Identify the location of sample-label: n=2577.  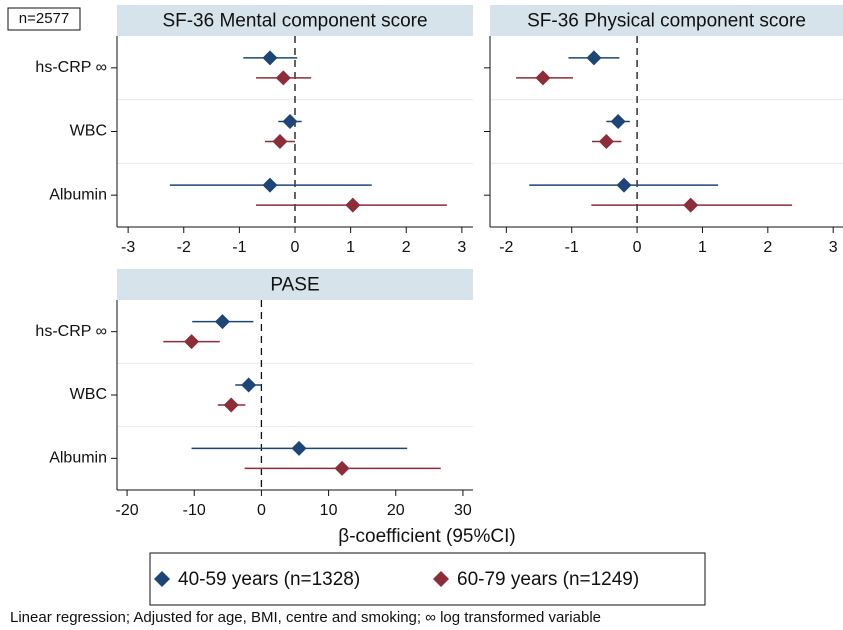
(44, 18).